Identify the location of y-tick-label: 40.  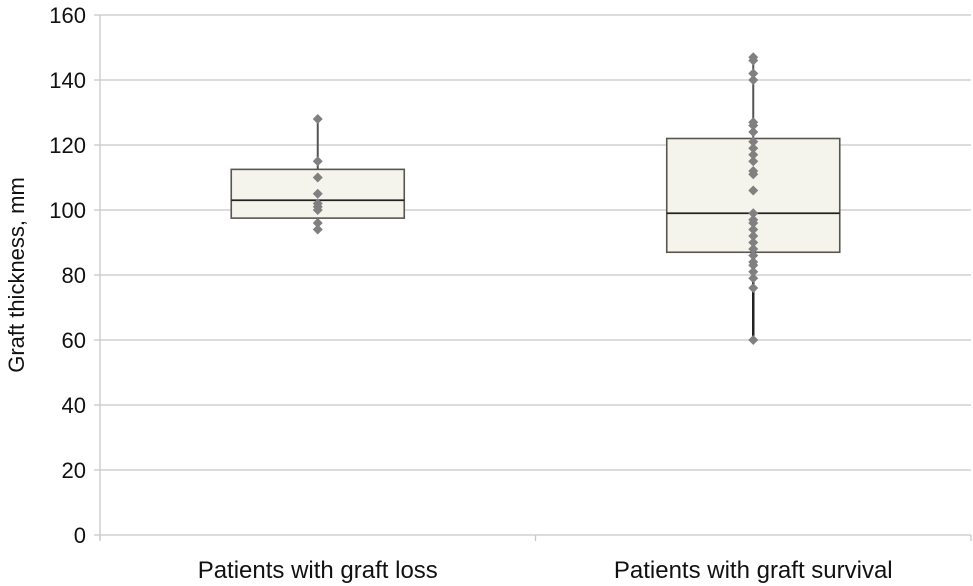
(74, 405).